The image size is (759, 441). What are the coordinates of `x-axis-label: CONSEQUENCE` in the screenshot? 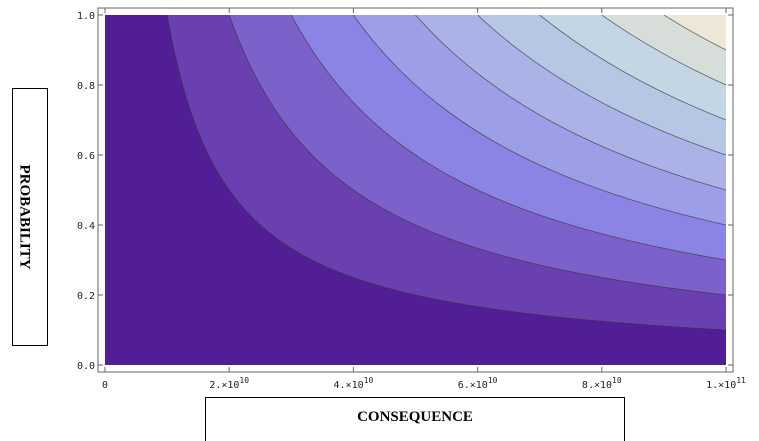 It's located at (415, 417).